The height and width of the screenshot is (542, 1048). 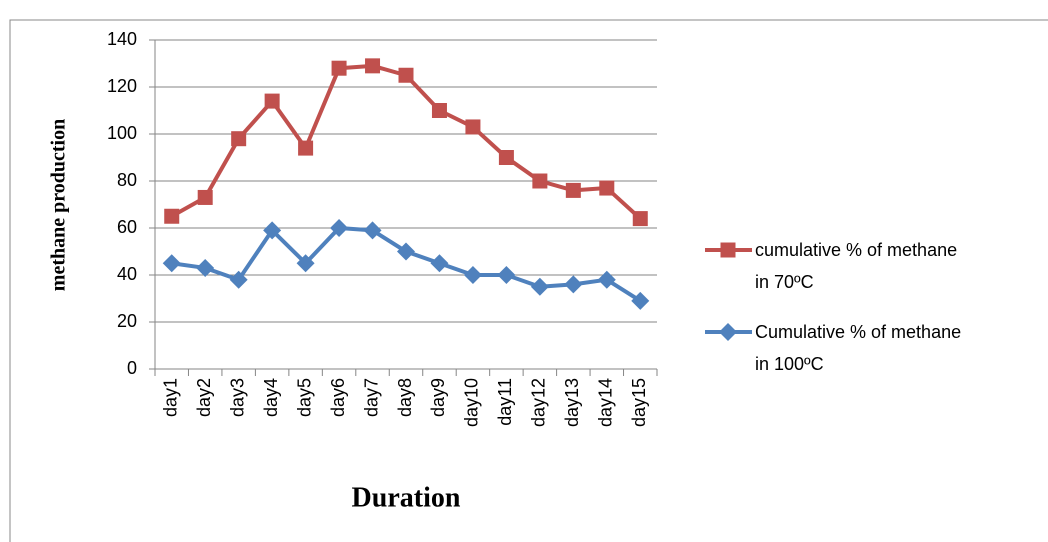 I want to click on x-tick-label: day14, so click(x=606, y=402).